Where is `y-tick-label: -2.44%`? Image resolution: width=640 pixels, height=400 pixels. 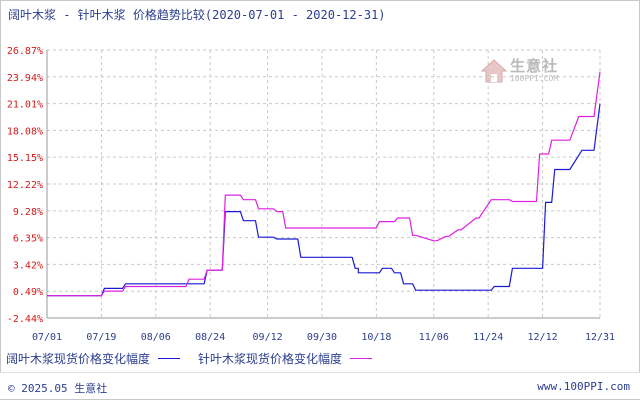 y-tick-label: -2.44% is located at coordinates (25, 319).